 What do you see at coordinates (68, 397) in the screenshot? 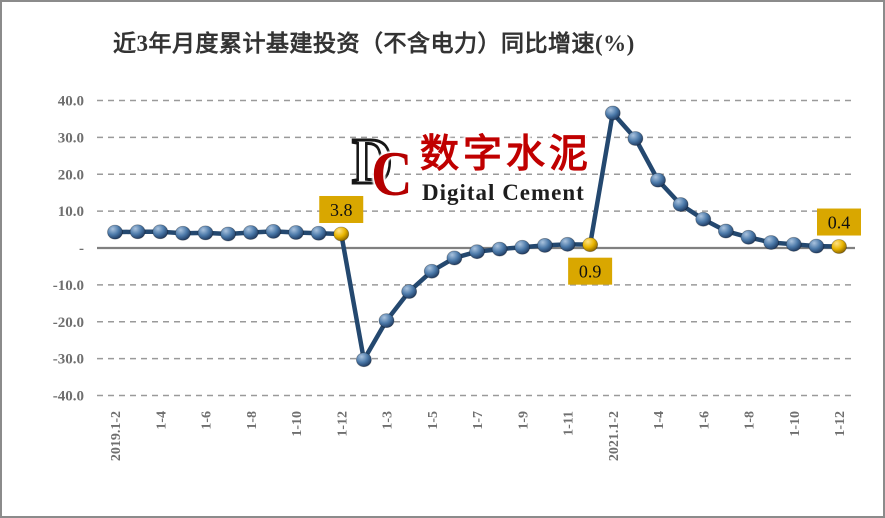
I see `y-axis-label: -40.0` at bounding box center [68, 397].